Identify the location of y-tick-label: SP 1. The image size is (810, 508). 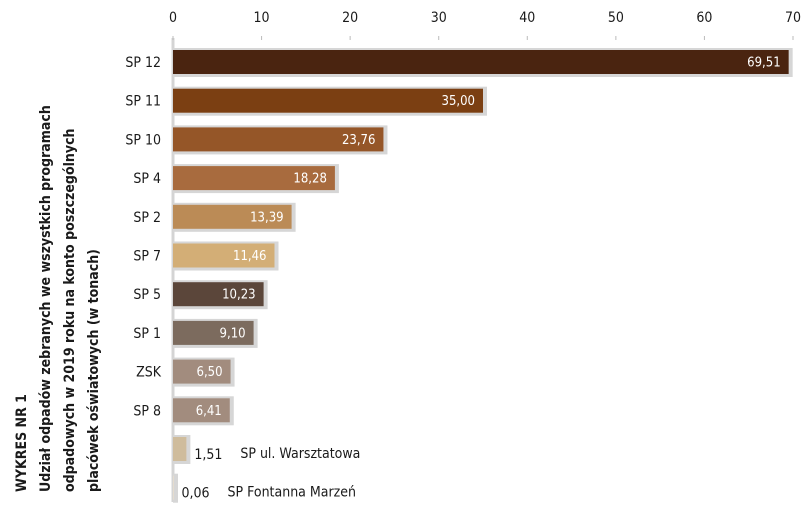
(147, 334).